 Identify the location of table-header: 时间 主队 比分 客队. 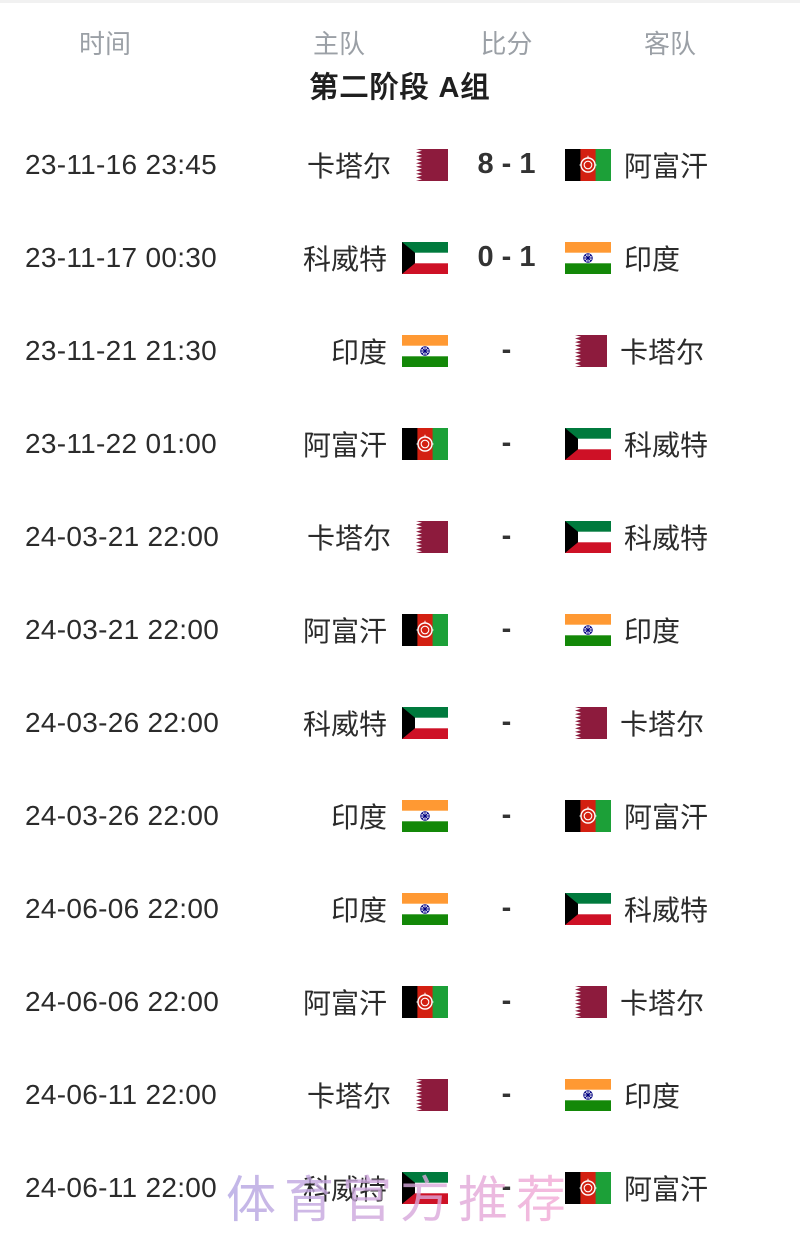
(400, 29).